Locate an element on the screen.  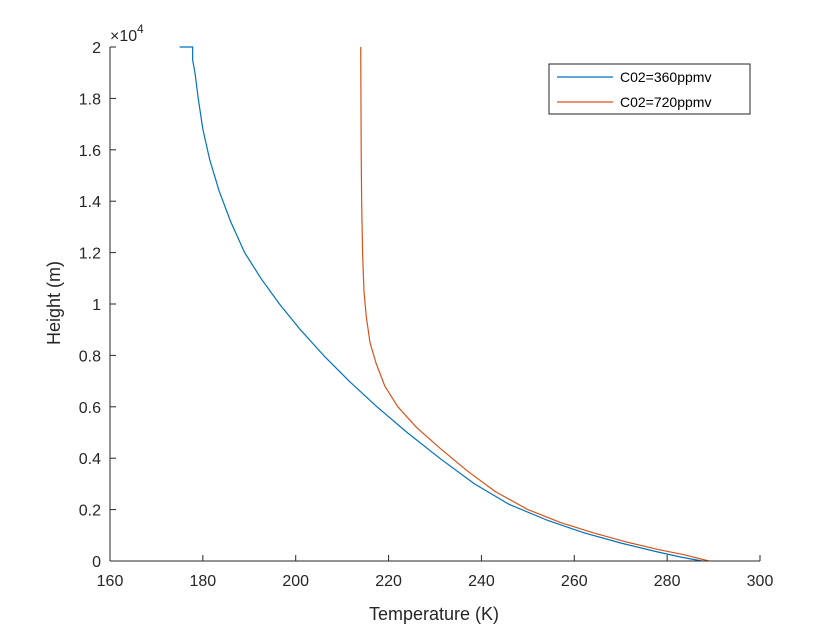
legend-label-c02-360ppmv: C02=360ppmv is located at coordinates (665, 77).